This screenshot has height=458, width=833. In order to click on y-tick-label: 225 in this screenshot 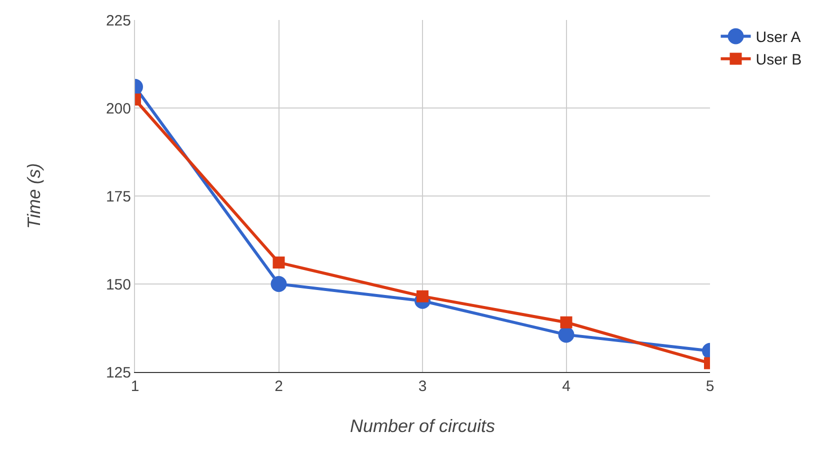, I will do `click(118, 21)`.